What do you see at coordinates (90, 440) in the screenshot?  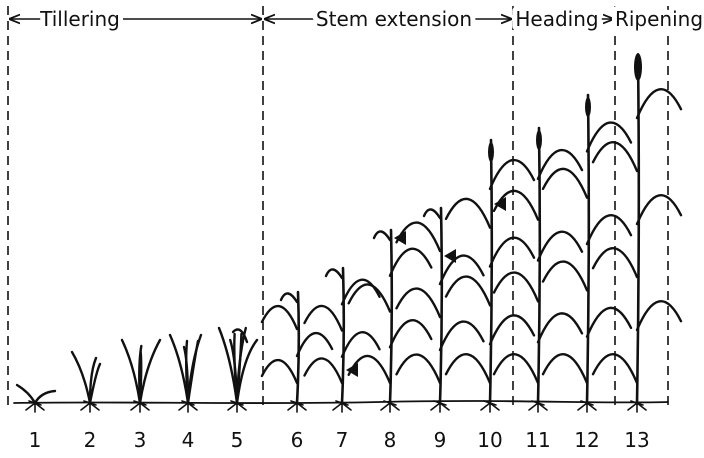 I see `plant-number: 2` at bounding box center [90, 440].